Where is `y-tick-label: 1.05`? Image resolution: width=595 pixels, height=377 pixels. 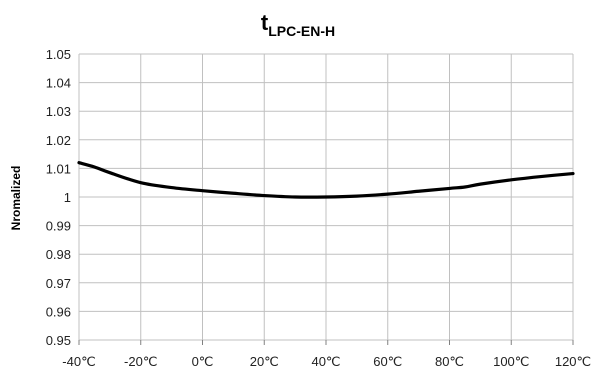 y-tick-label: 1.05 is located at coordinates (58, 54).